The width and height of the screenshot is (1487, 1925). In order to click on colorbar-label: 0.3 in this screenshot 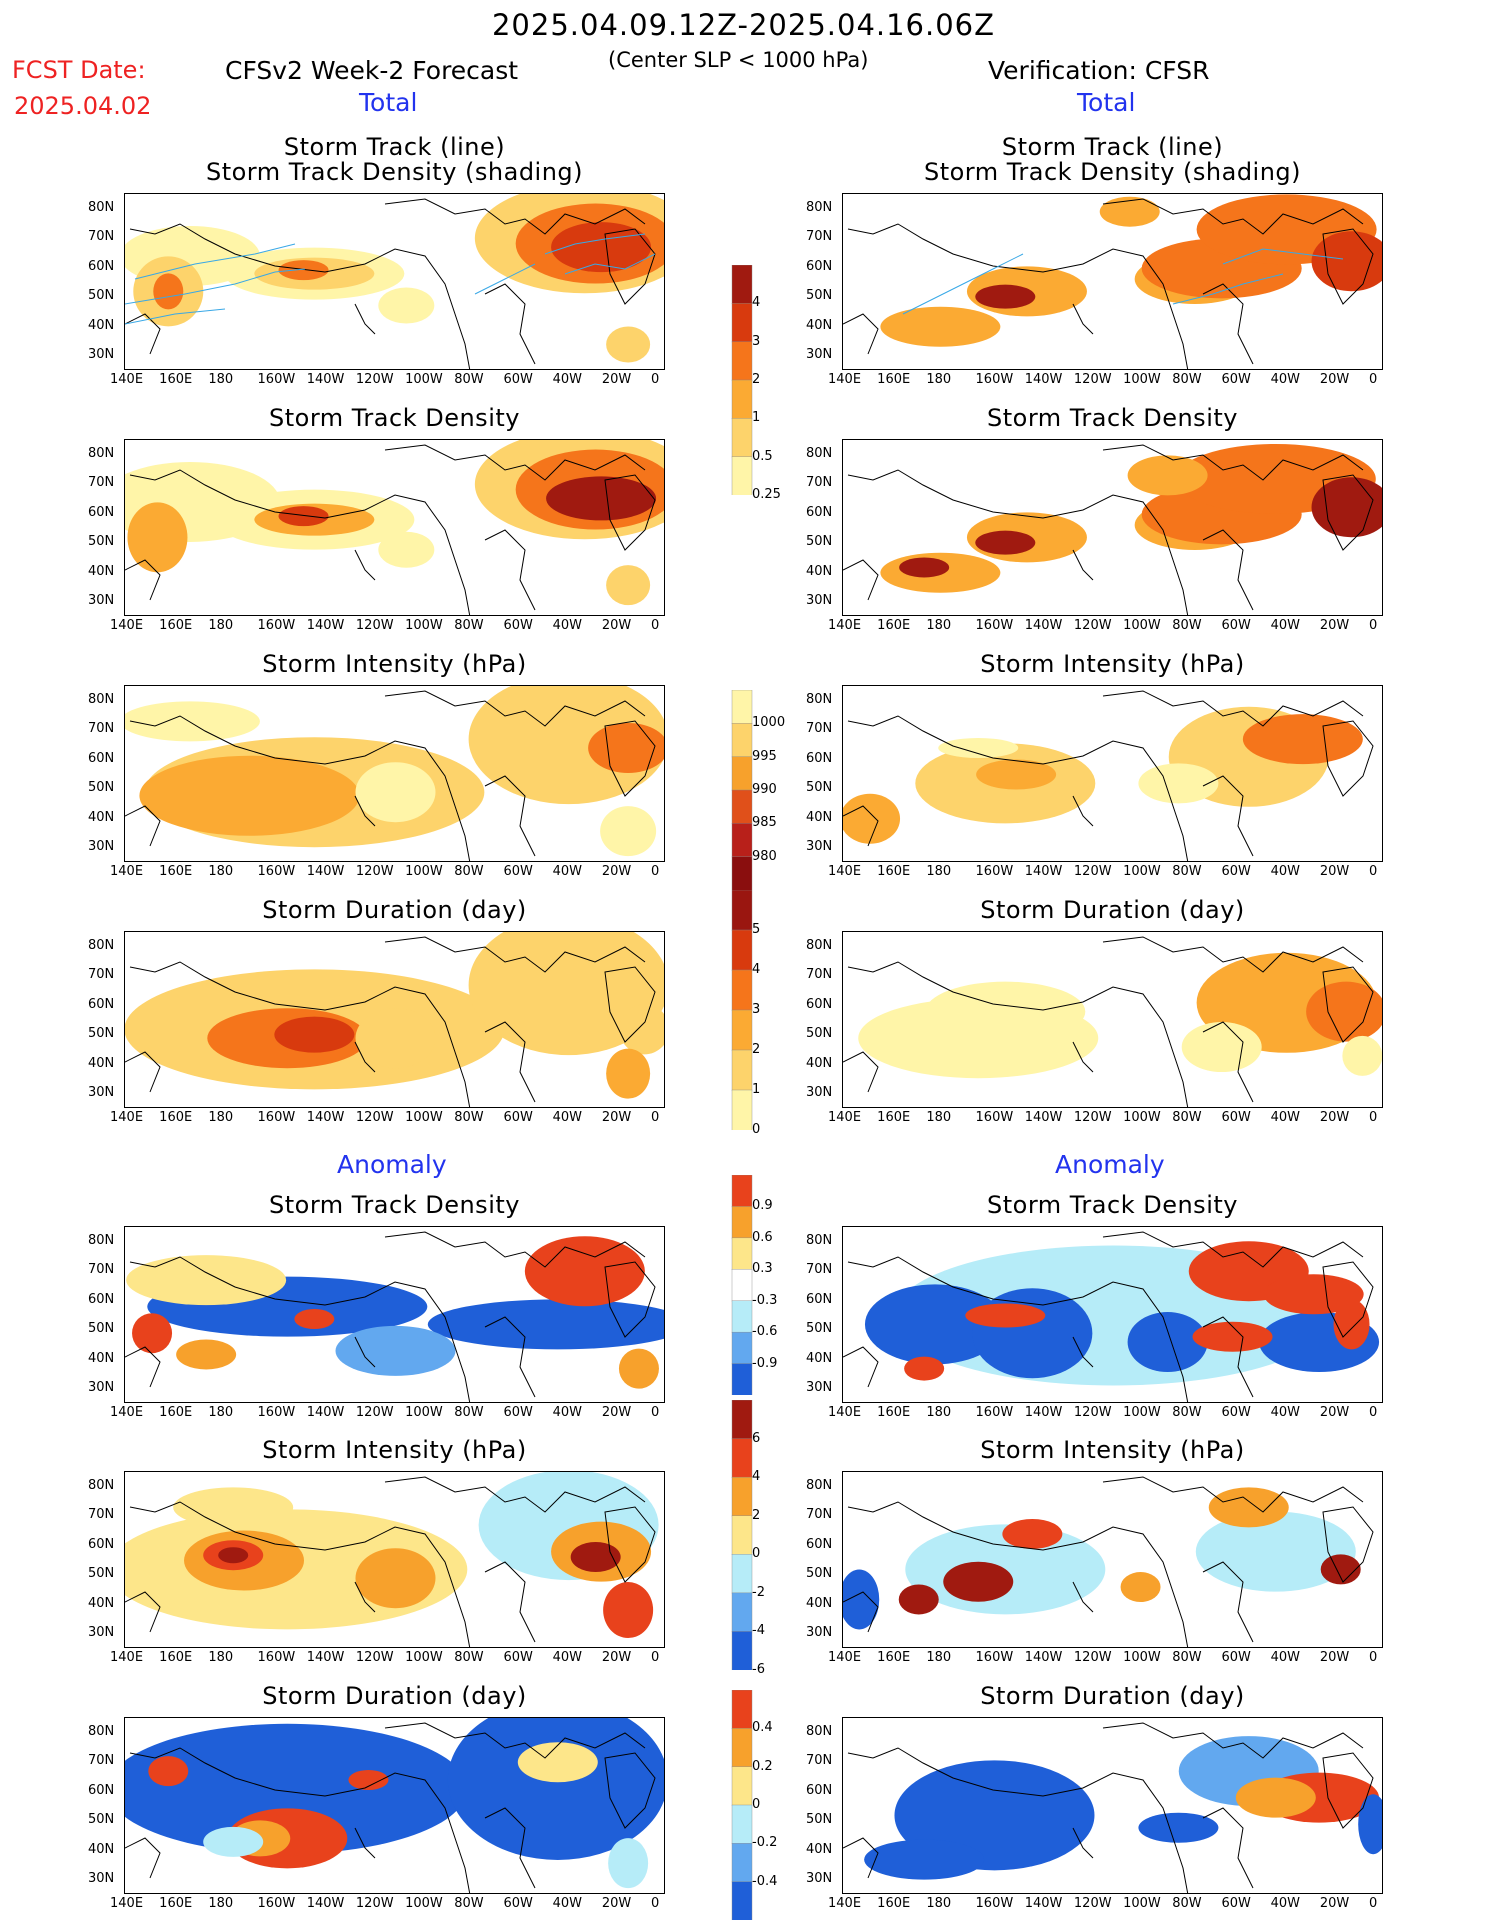, I will do `click(762, 1269)`.